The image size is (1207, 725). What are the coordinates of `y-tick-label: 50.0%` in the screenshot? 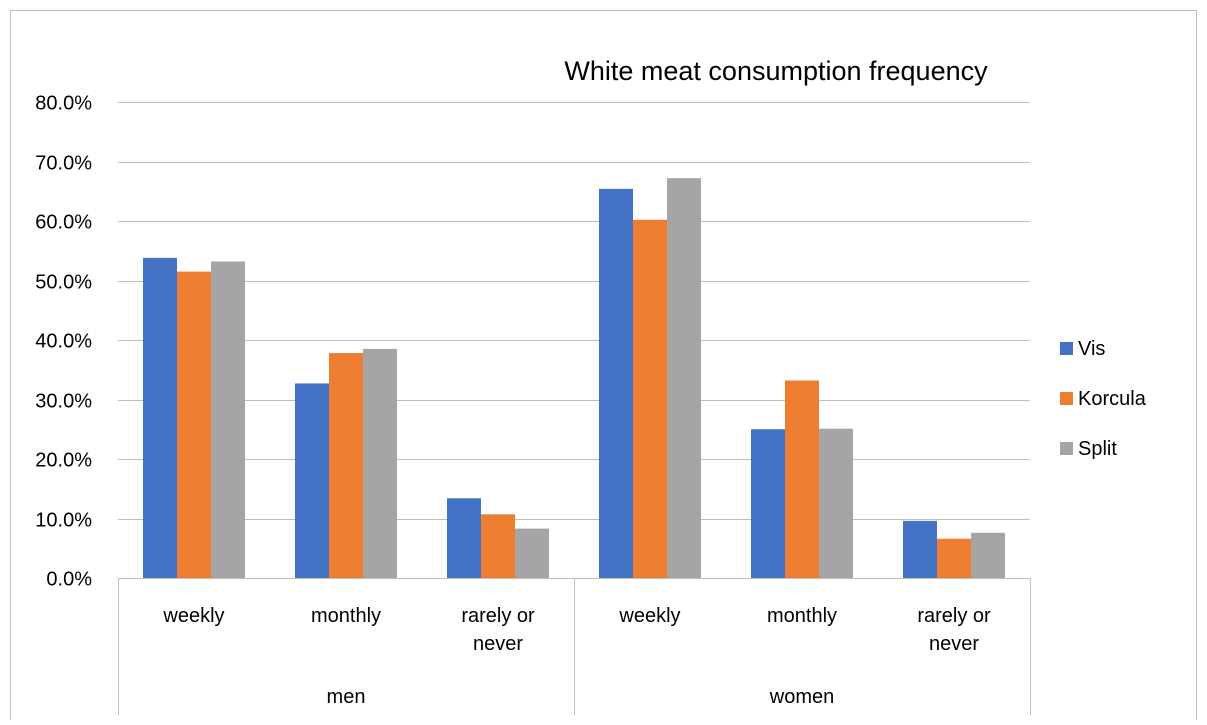 It's located at (63, 283).